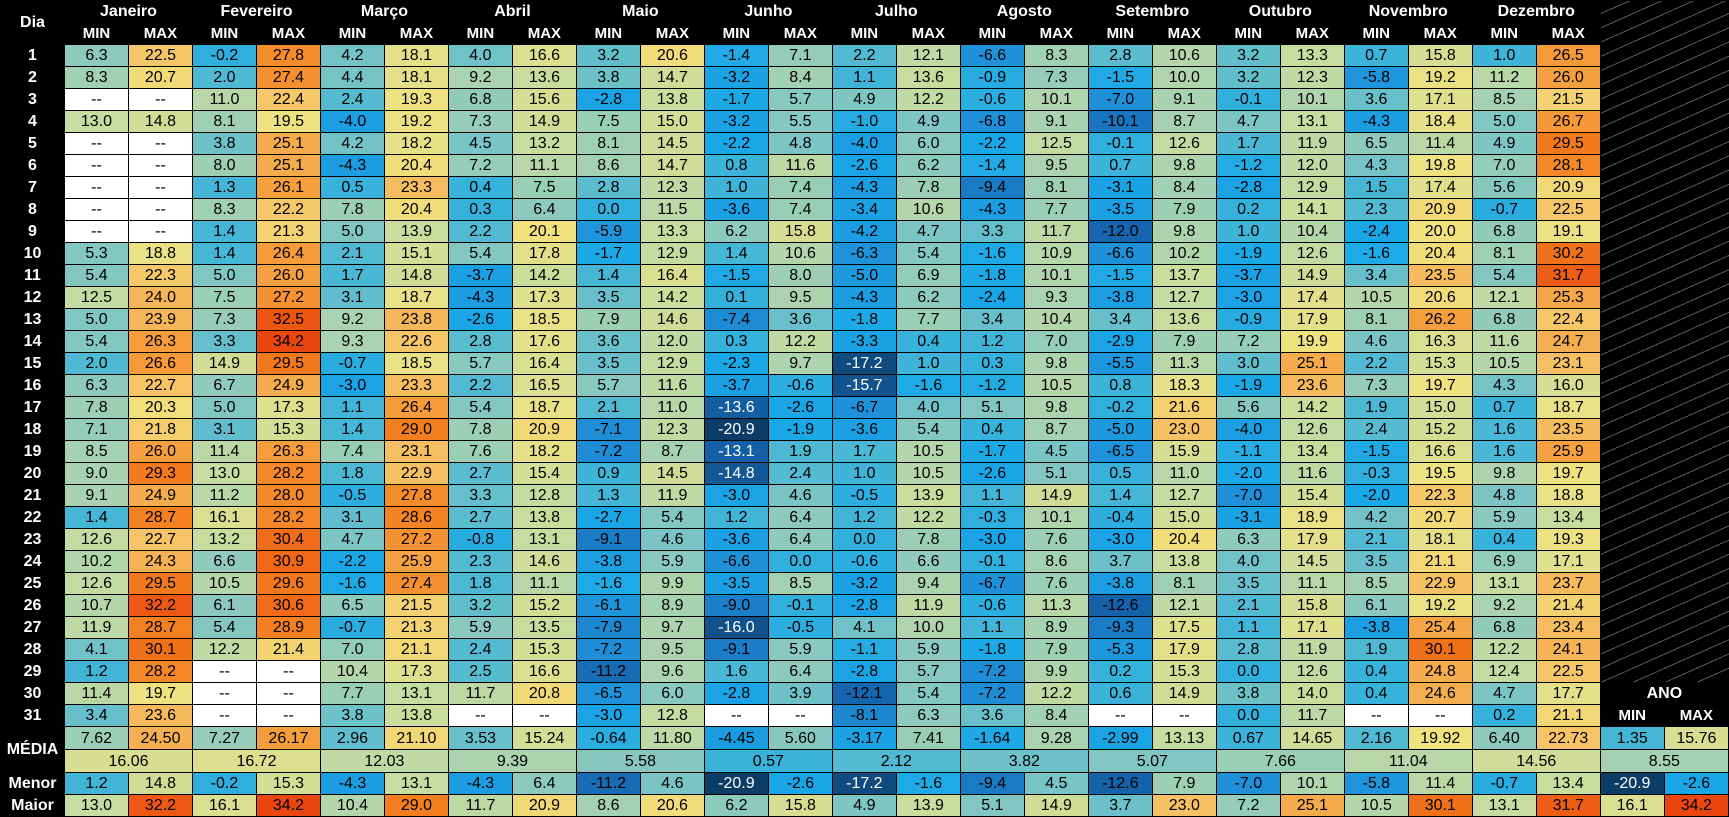 This screenshot has width=1729, height=817. Describe the element at coordinates (736, 627) in the screenshot. I see `temperature-cell: -16.0` at that location.